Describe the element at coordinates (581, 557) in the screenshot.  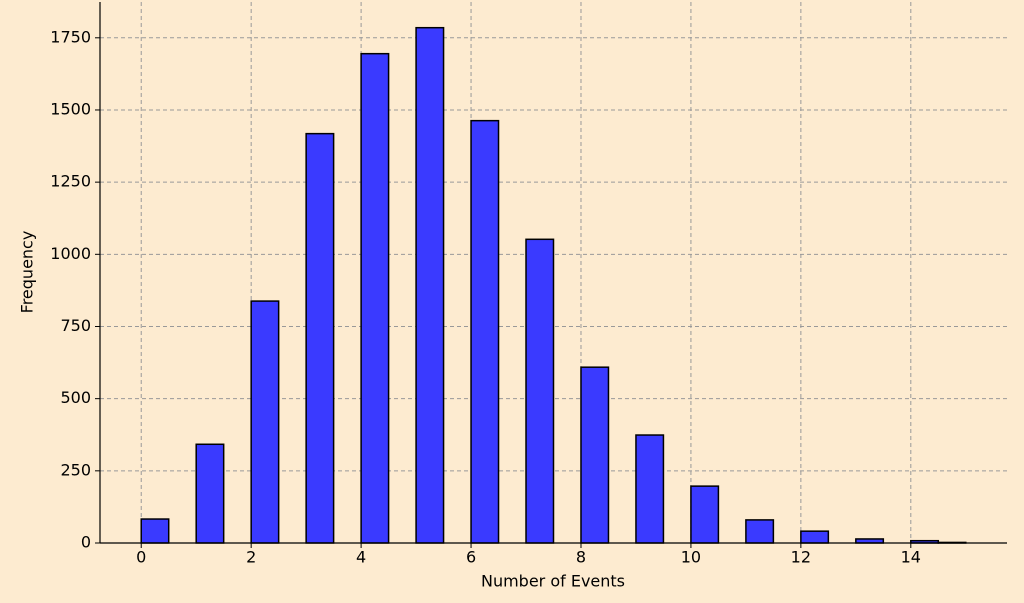
I see `x-tick-label: 8` at that location.